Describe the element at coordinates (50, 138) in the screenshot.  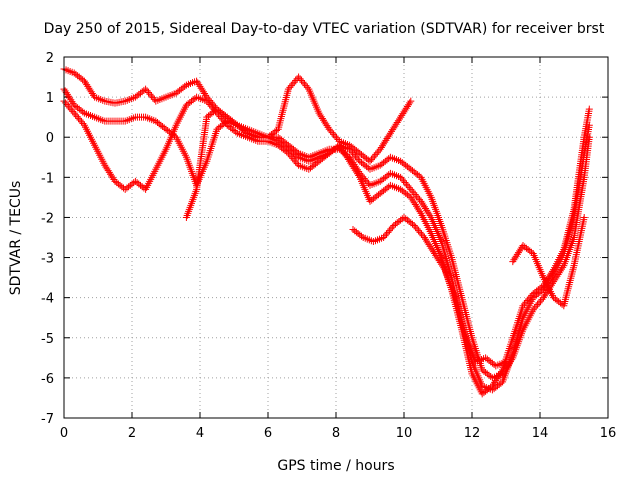
I see `y-tick-label: 0` at that location.